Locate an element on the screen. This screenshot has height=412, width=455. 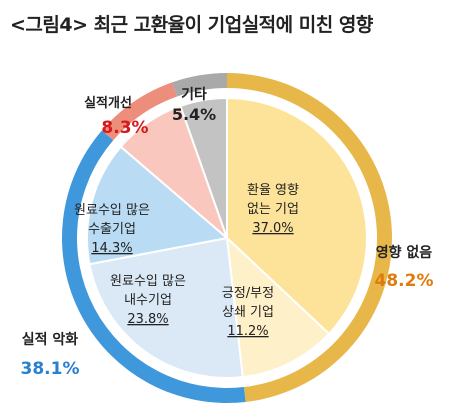
outer-label-3: 기타 is located at coordinates (194, 95).